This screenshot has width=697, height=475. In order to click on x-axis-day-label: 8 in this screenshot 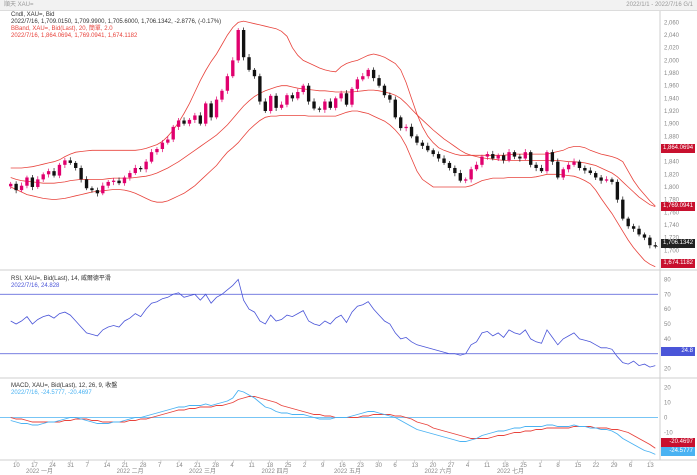, I will do `click(558, 466)`.